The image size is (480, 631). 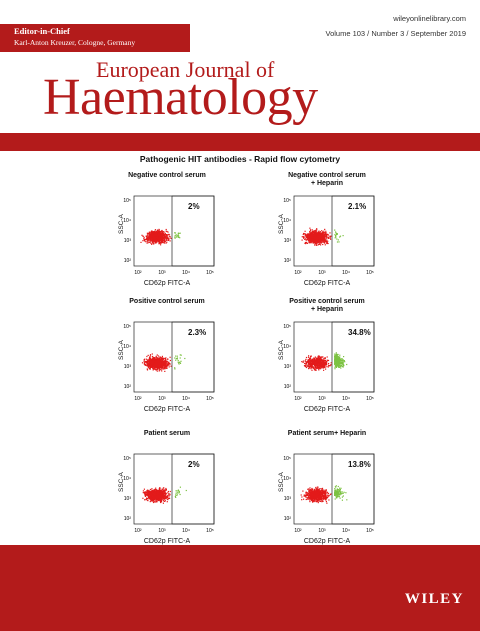 I want to click on editor-title: Editor-in-Chief, so click(x=42, y=31).